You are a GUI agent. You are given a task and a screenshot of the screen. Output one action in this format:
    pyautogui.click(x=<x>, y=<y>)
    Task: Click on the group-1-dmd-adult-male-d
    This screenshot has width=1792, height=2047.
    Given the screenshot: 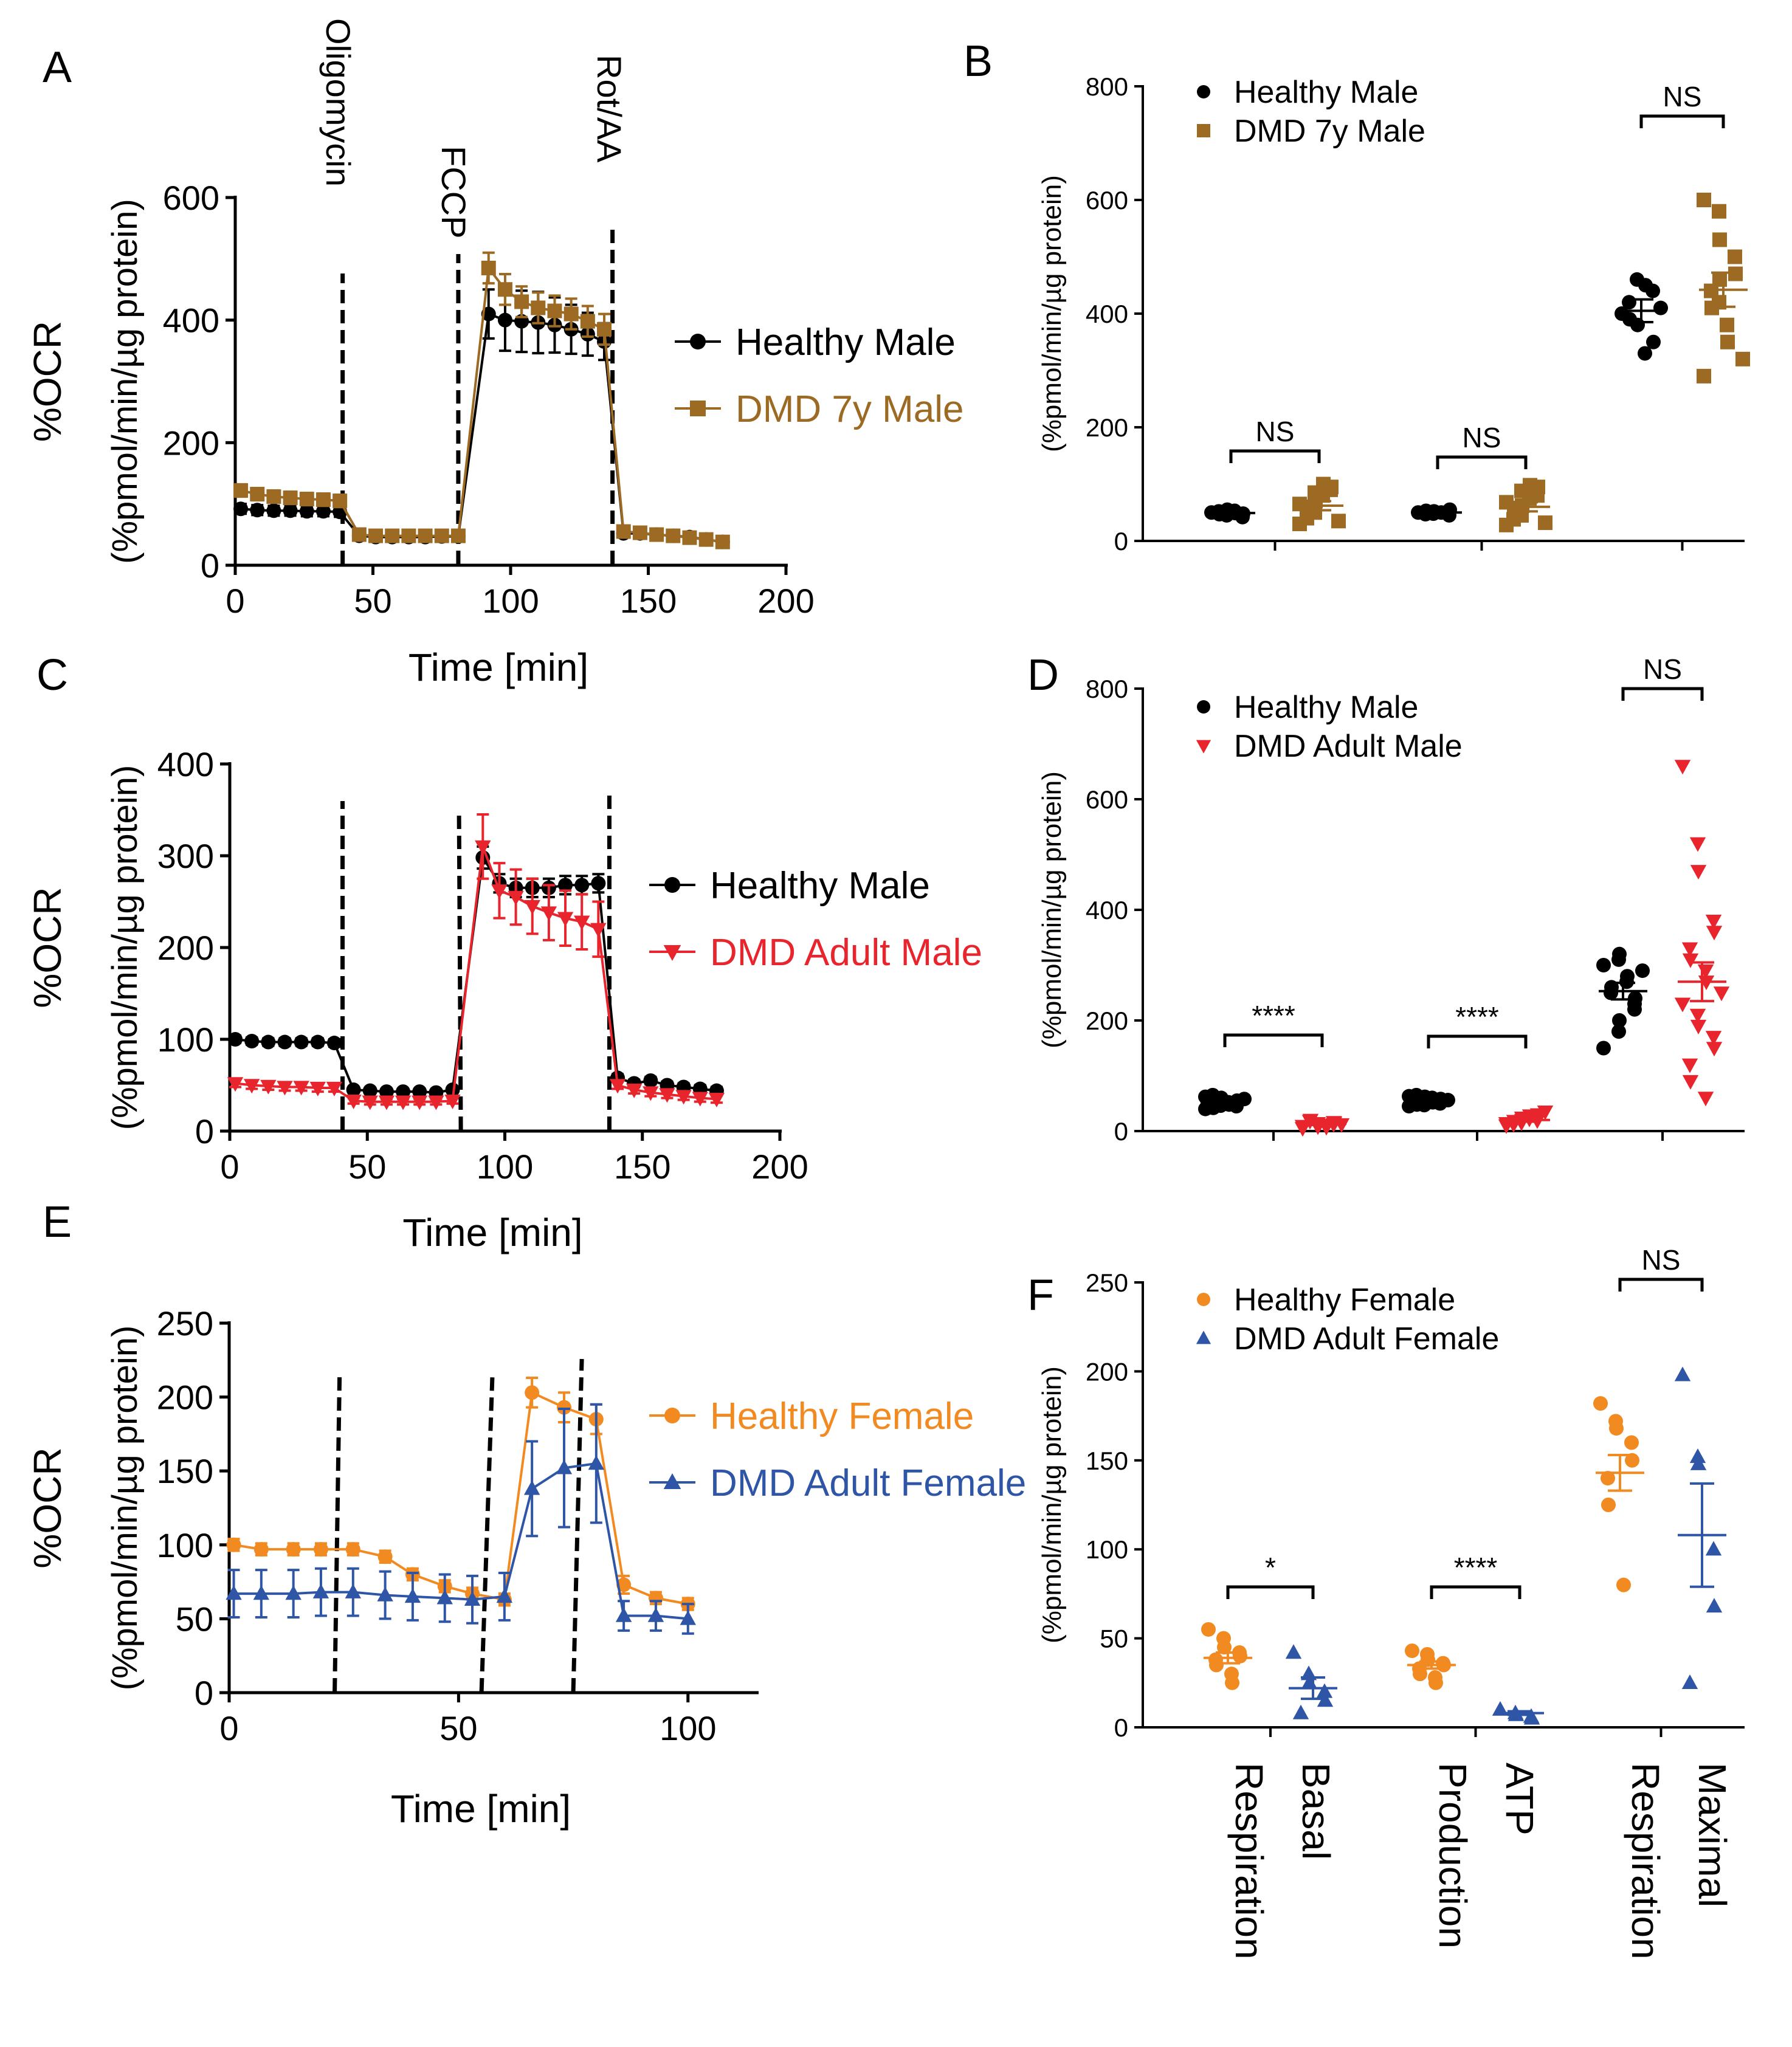 What is the action you would take?
    pyautogui.click(x=1322, y=1125)
    